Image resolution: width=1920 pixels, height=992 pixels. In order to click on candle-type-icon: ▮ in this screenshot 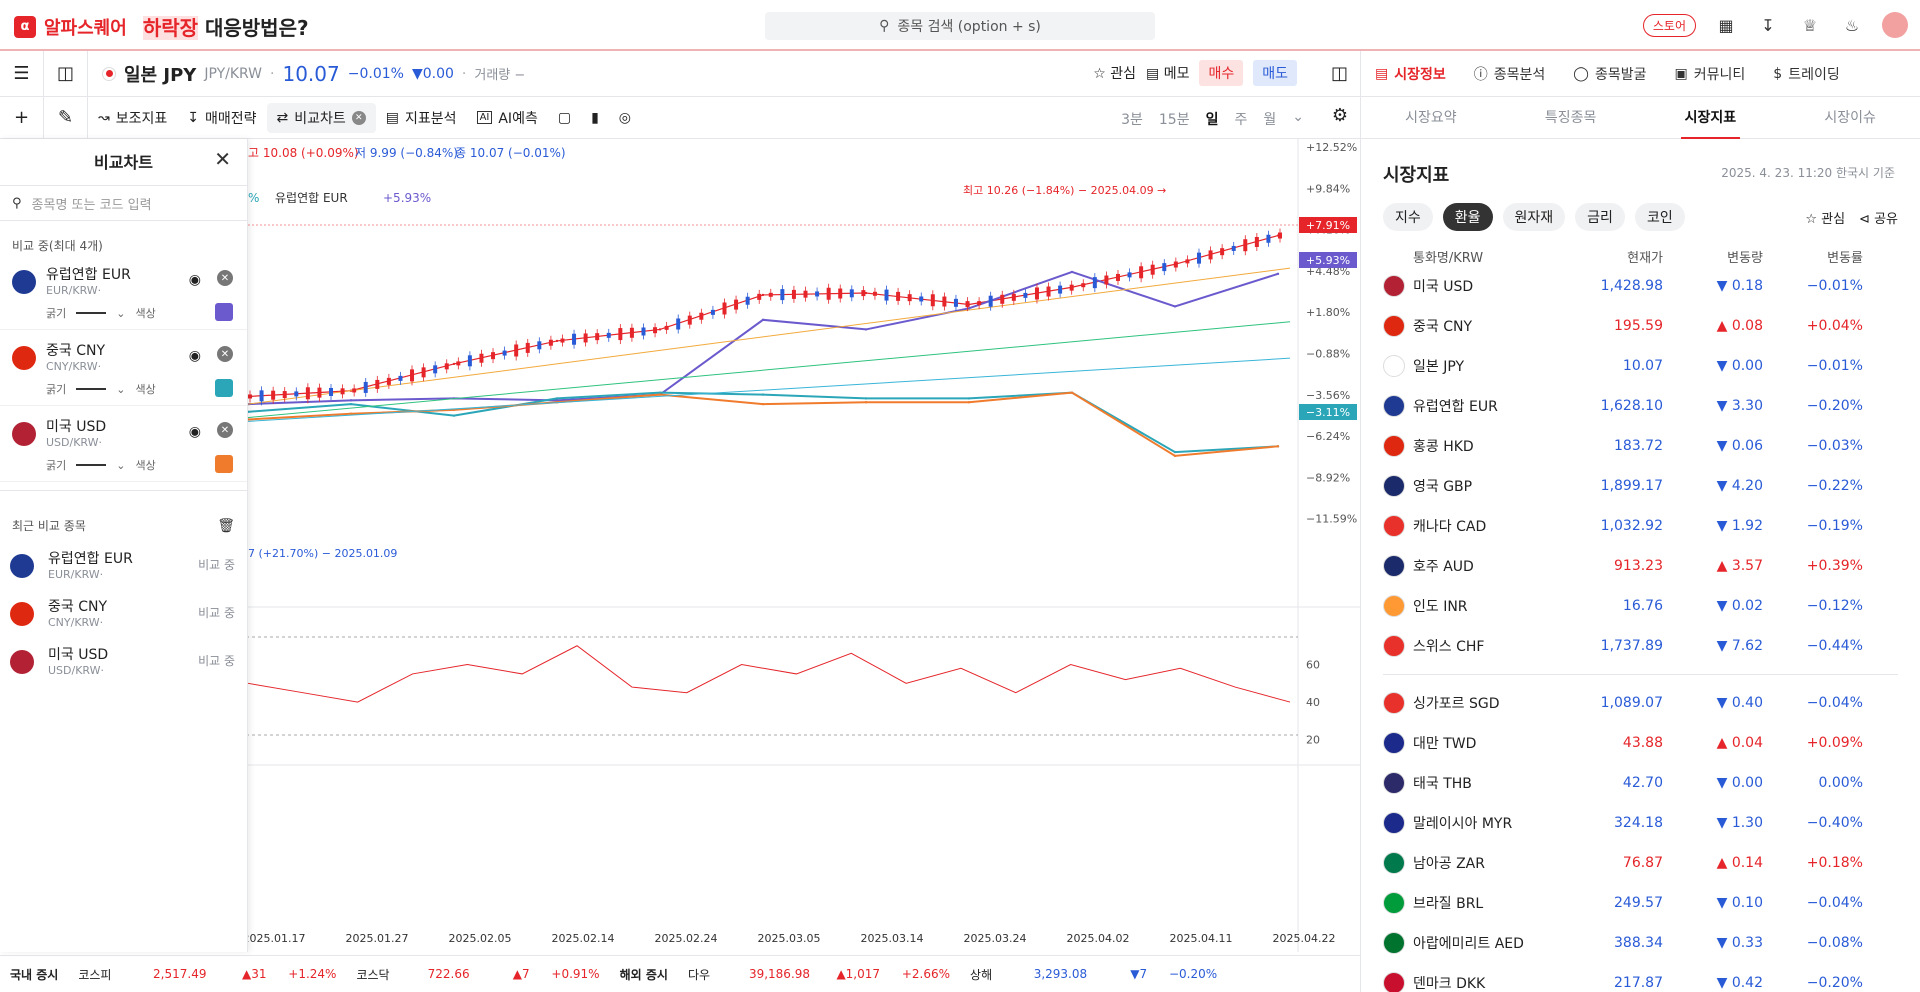, I will do `click(595, 117)`.